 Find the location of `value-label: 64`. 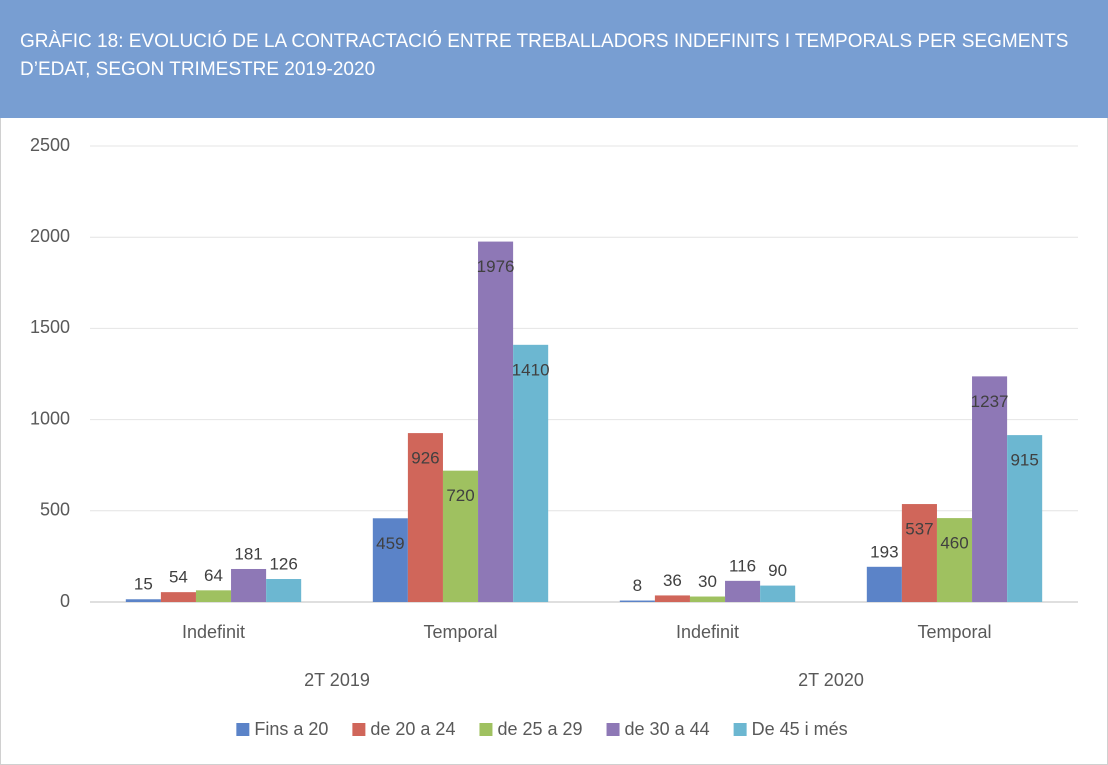

value-label: 64 is located at coordinates (213, 575).